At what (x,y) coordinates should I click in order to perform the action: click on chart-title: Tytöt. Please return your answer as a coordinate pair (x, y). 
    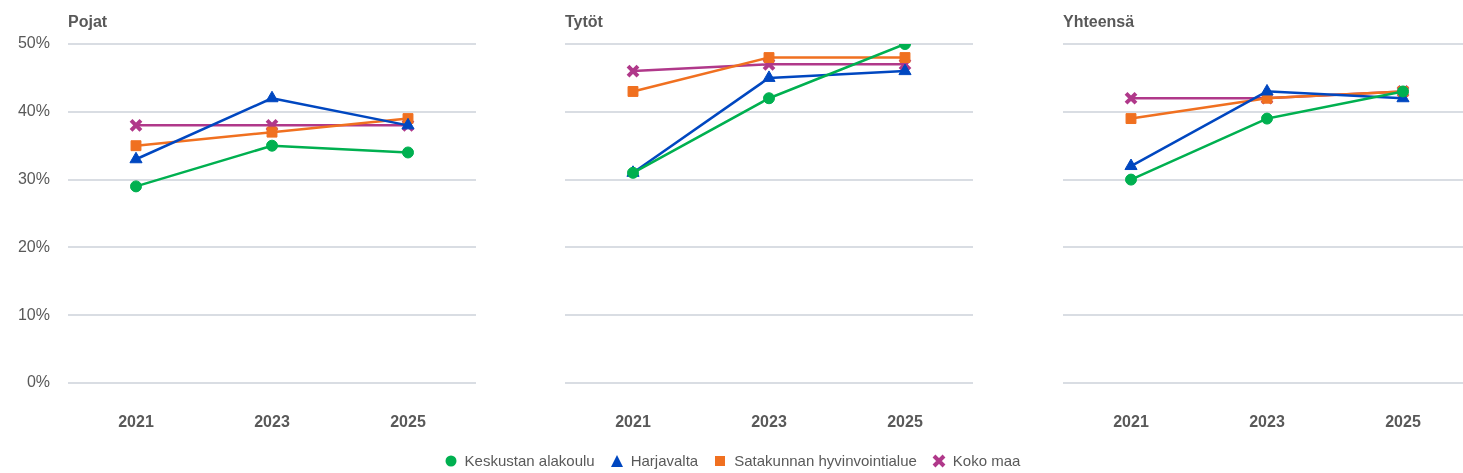
    Looking at the image, I should click on (584, 22).